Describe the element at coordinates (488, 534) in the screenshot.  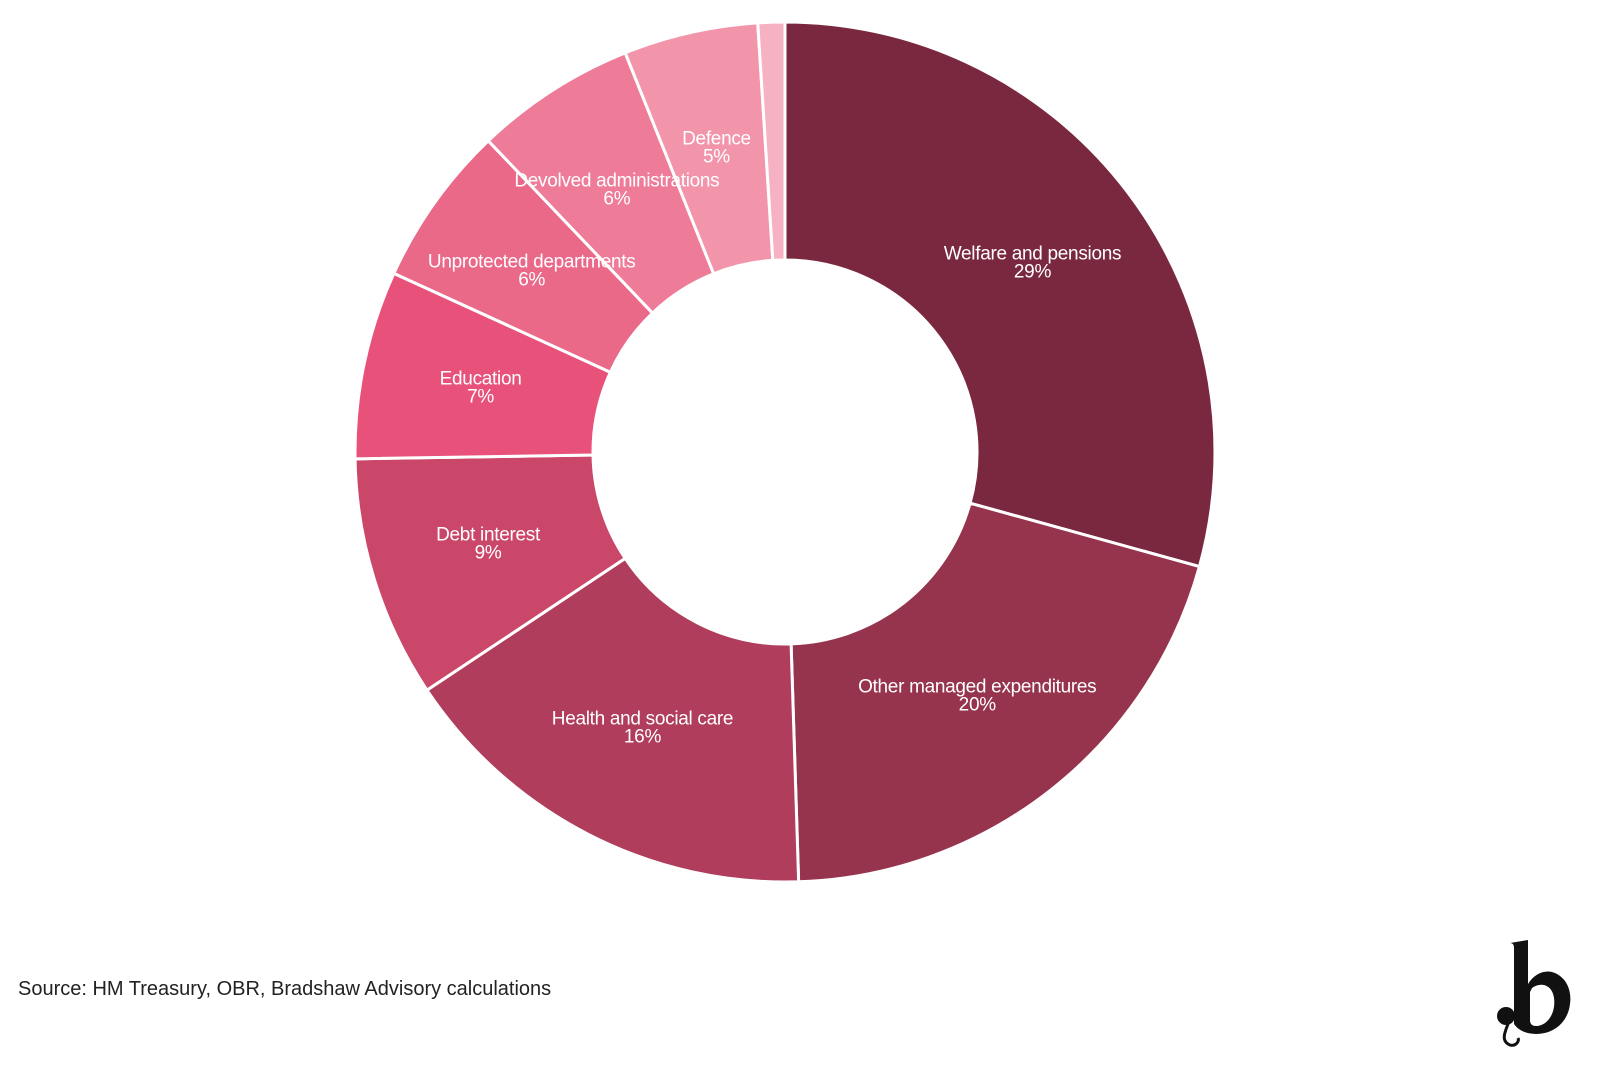
I see `slice-label-debt-interest: Debt interest` at that location.